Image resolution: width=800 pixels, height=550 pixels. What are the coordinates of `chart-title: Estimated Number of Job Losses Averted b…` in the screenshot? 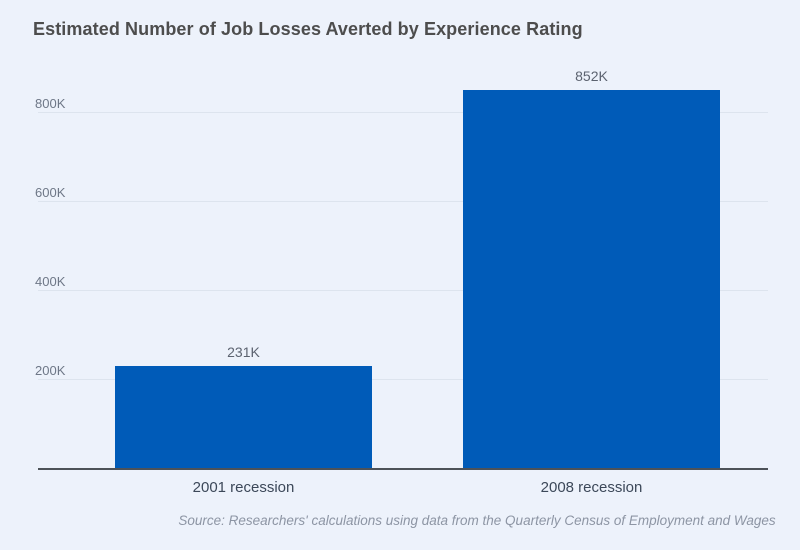 It's located at (308, 29).